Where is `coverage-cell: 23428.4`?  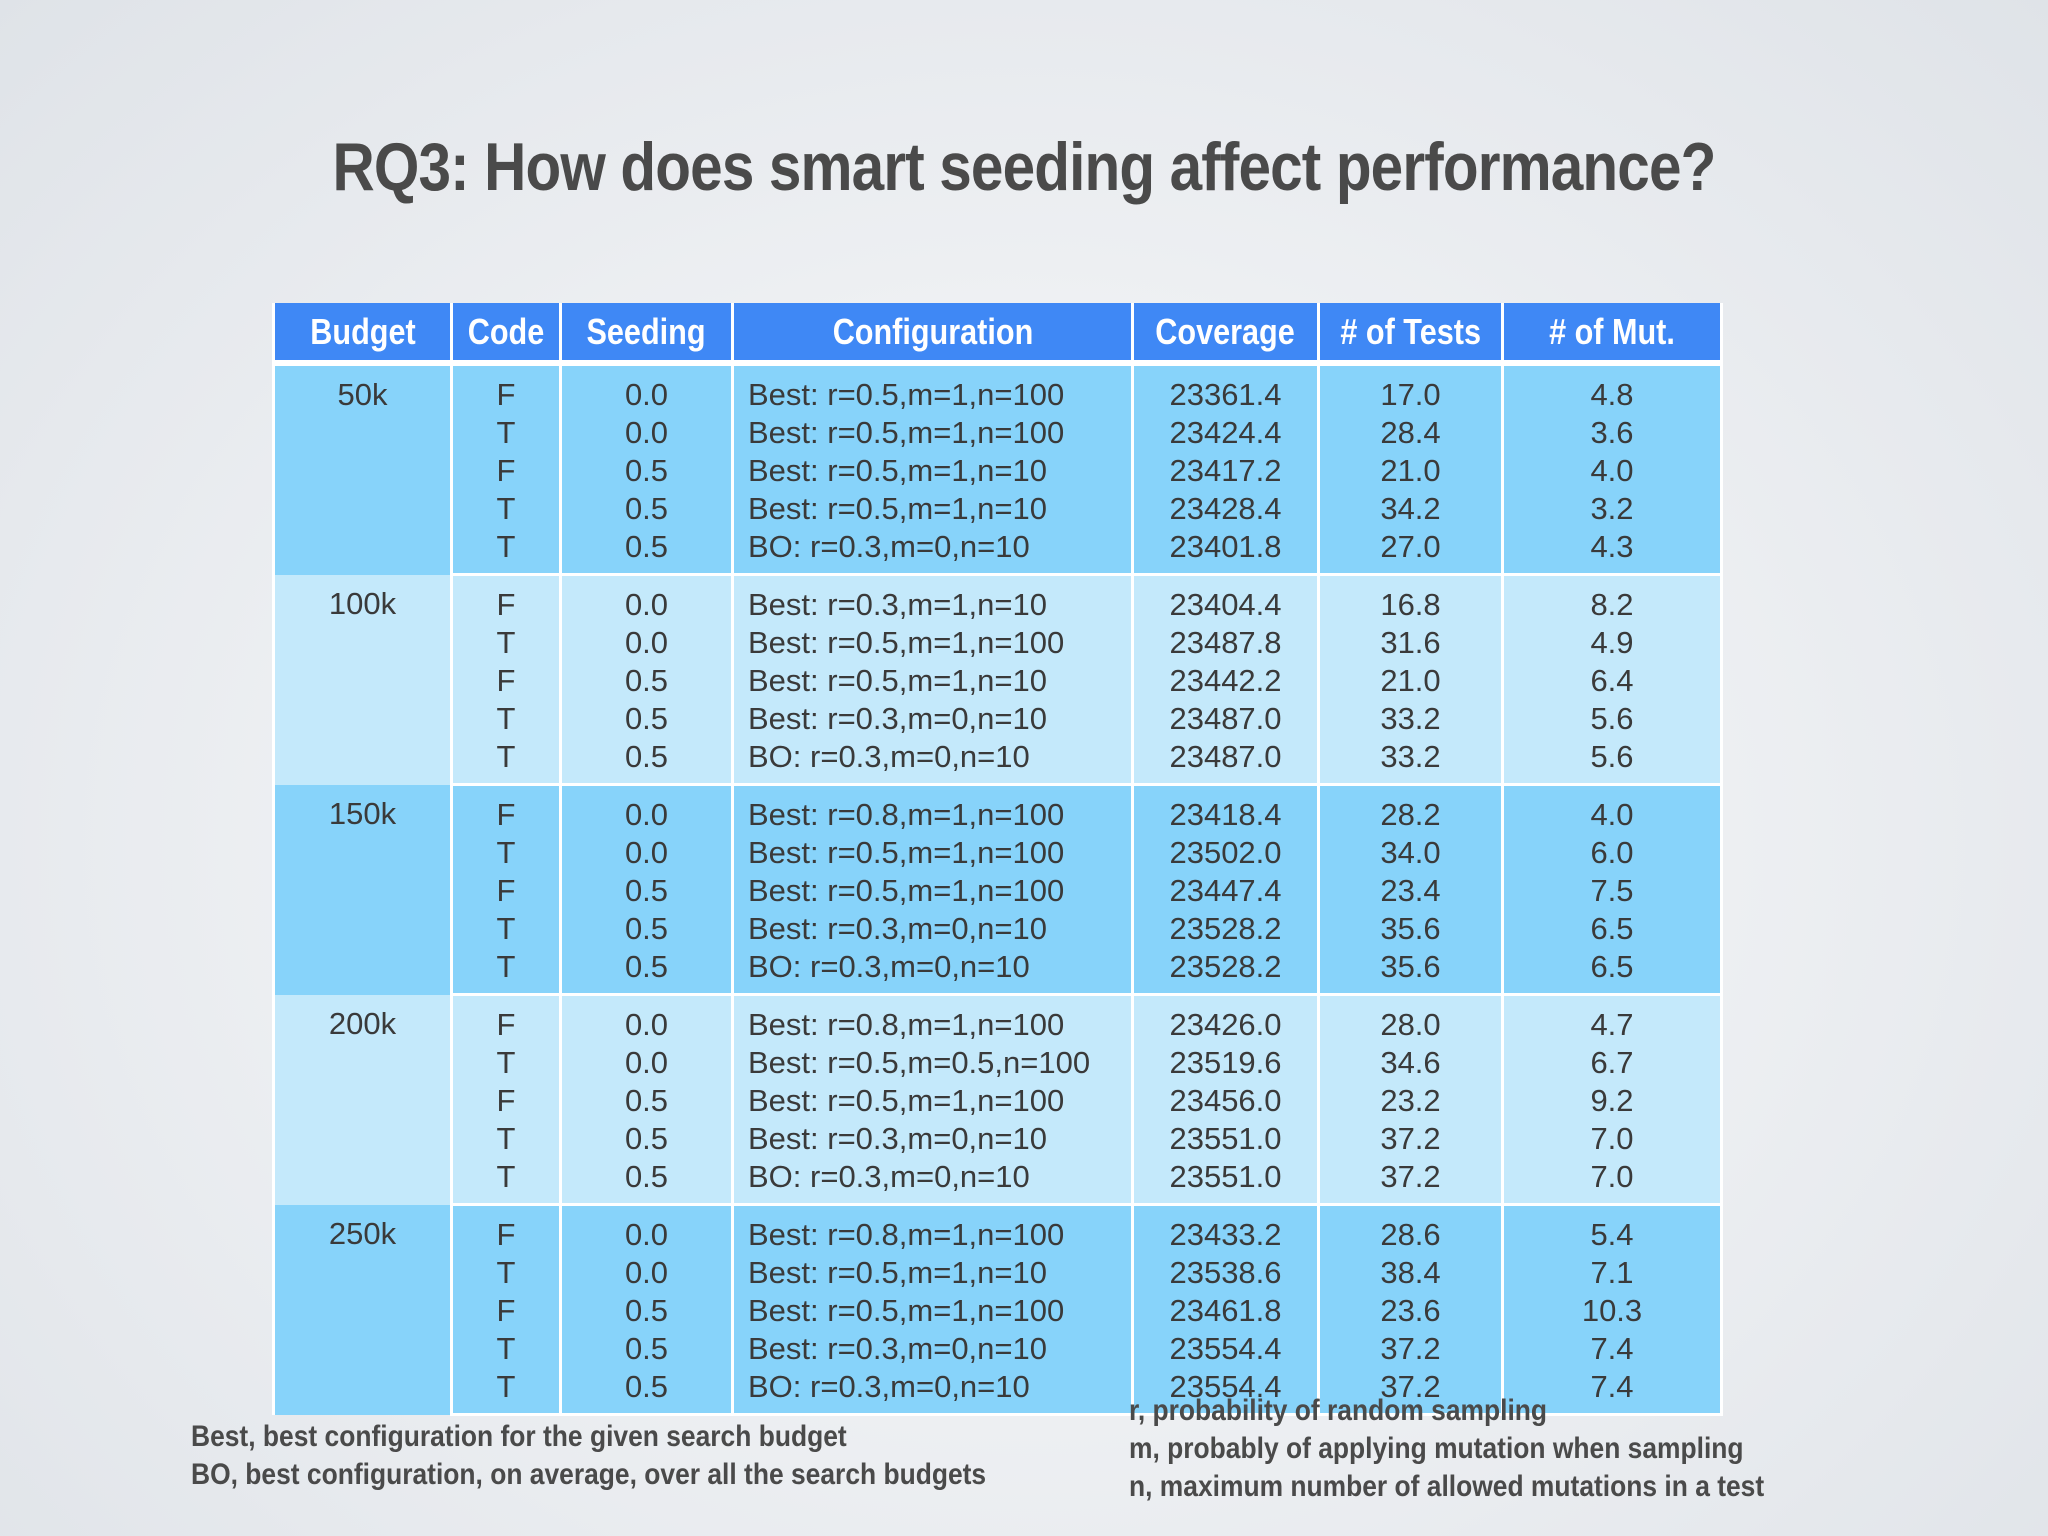
coverage-cell: 23428.4 is located at coordinates (1225, 509).